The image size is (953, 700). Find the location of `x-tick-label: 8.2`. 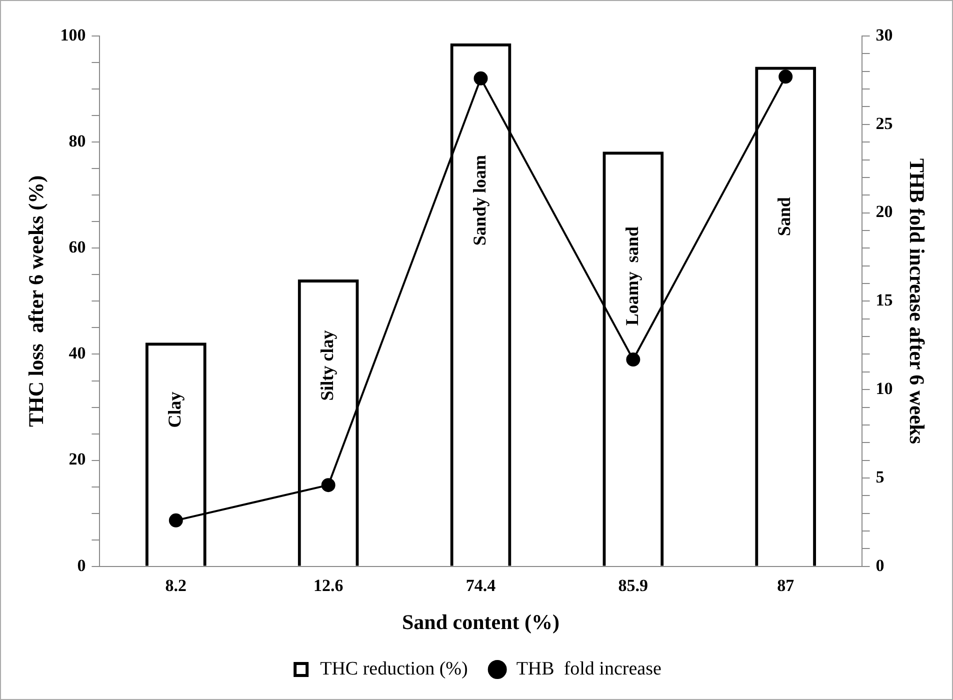

x-tick-label: 8.2 is located at coordinates (176, 585).